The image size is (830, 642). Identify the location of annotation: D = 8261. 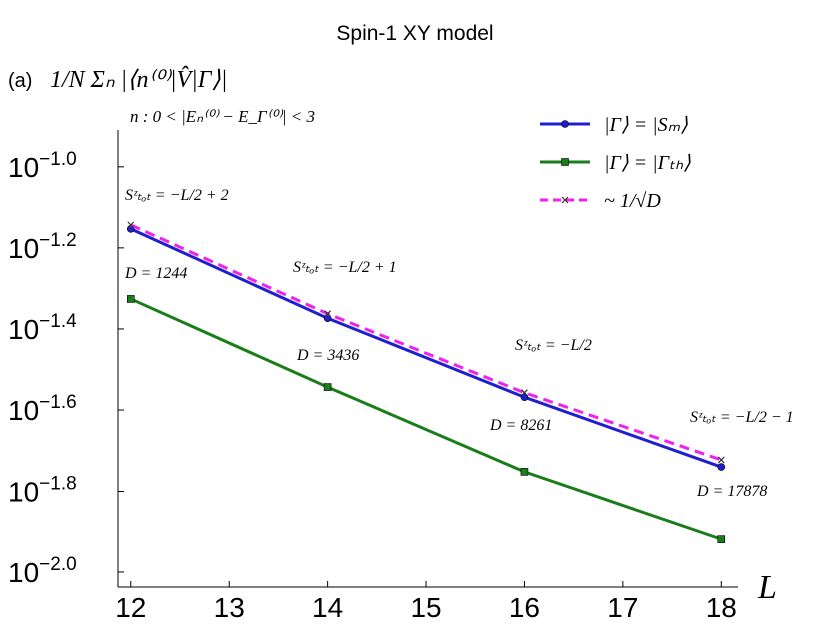
(520, 425).